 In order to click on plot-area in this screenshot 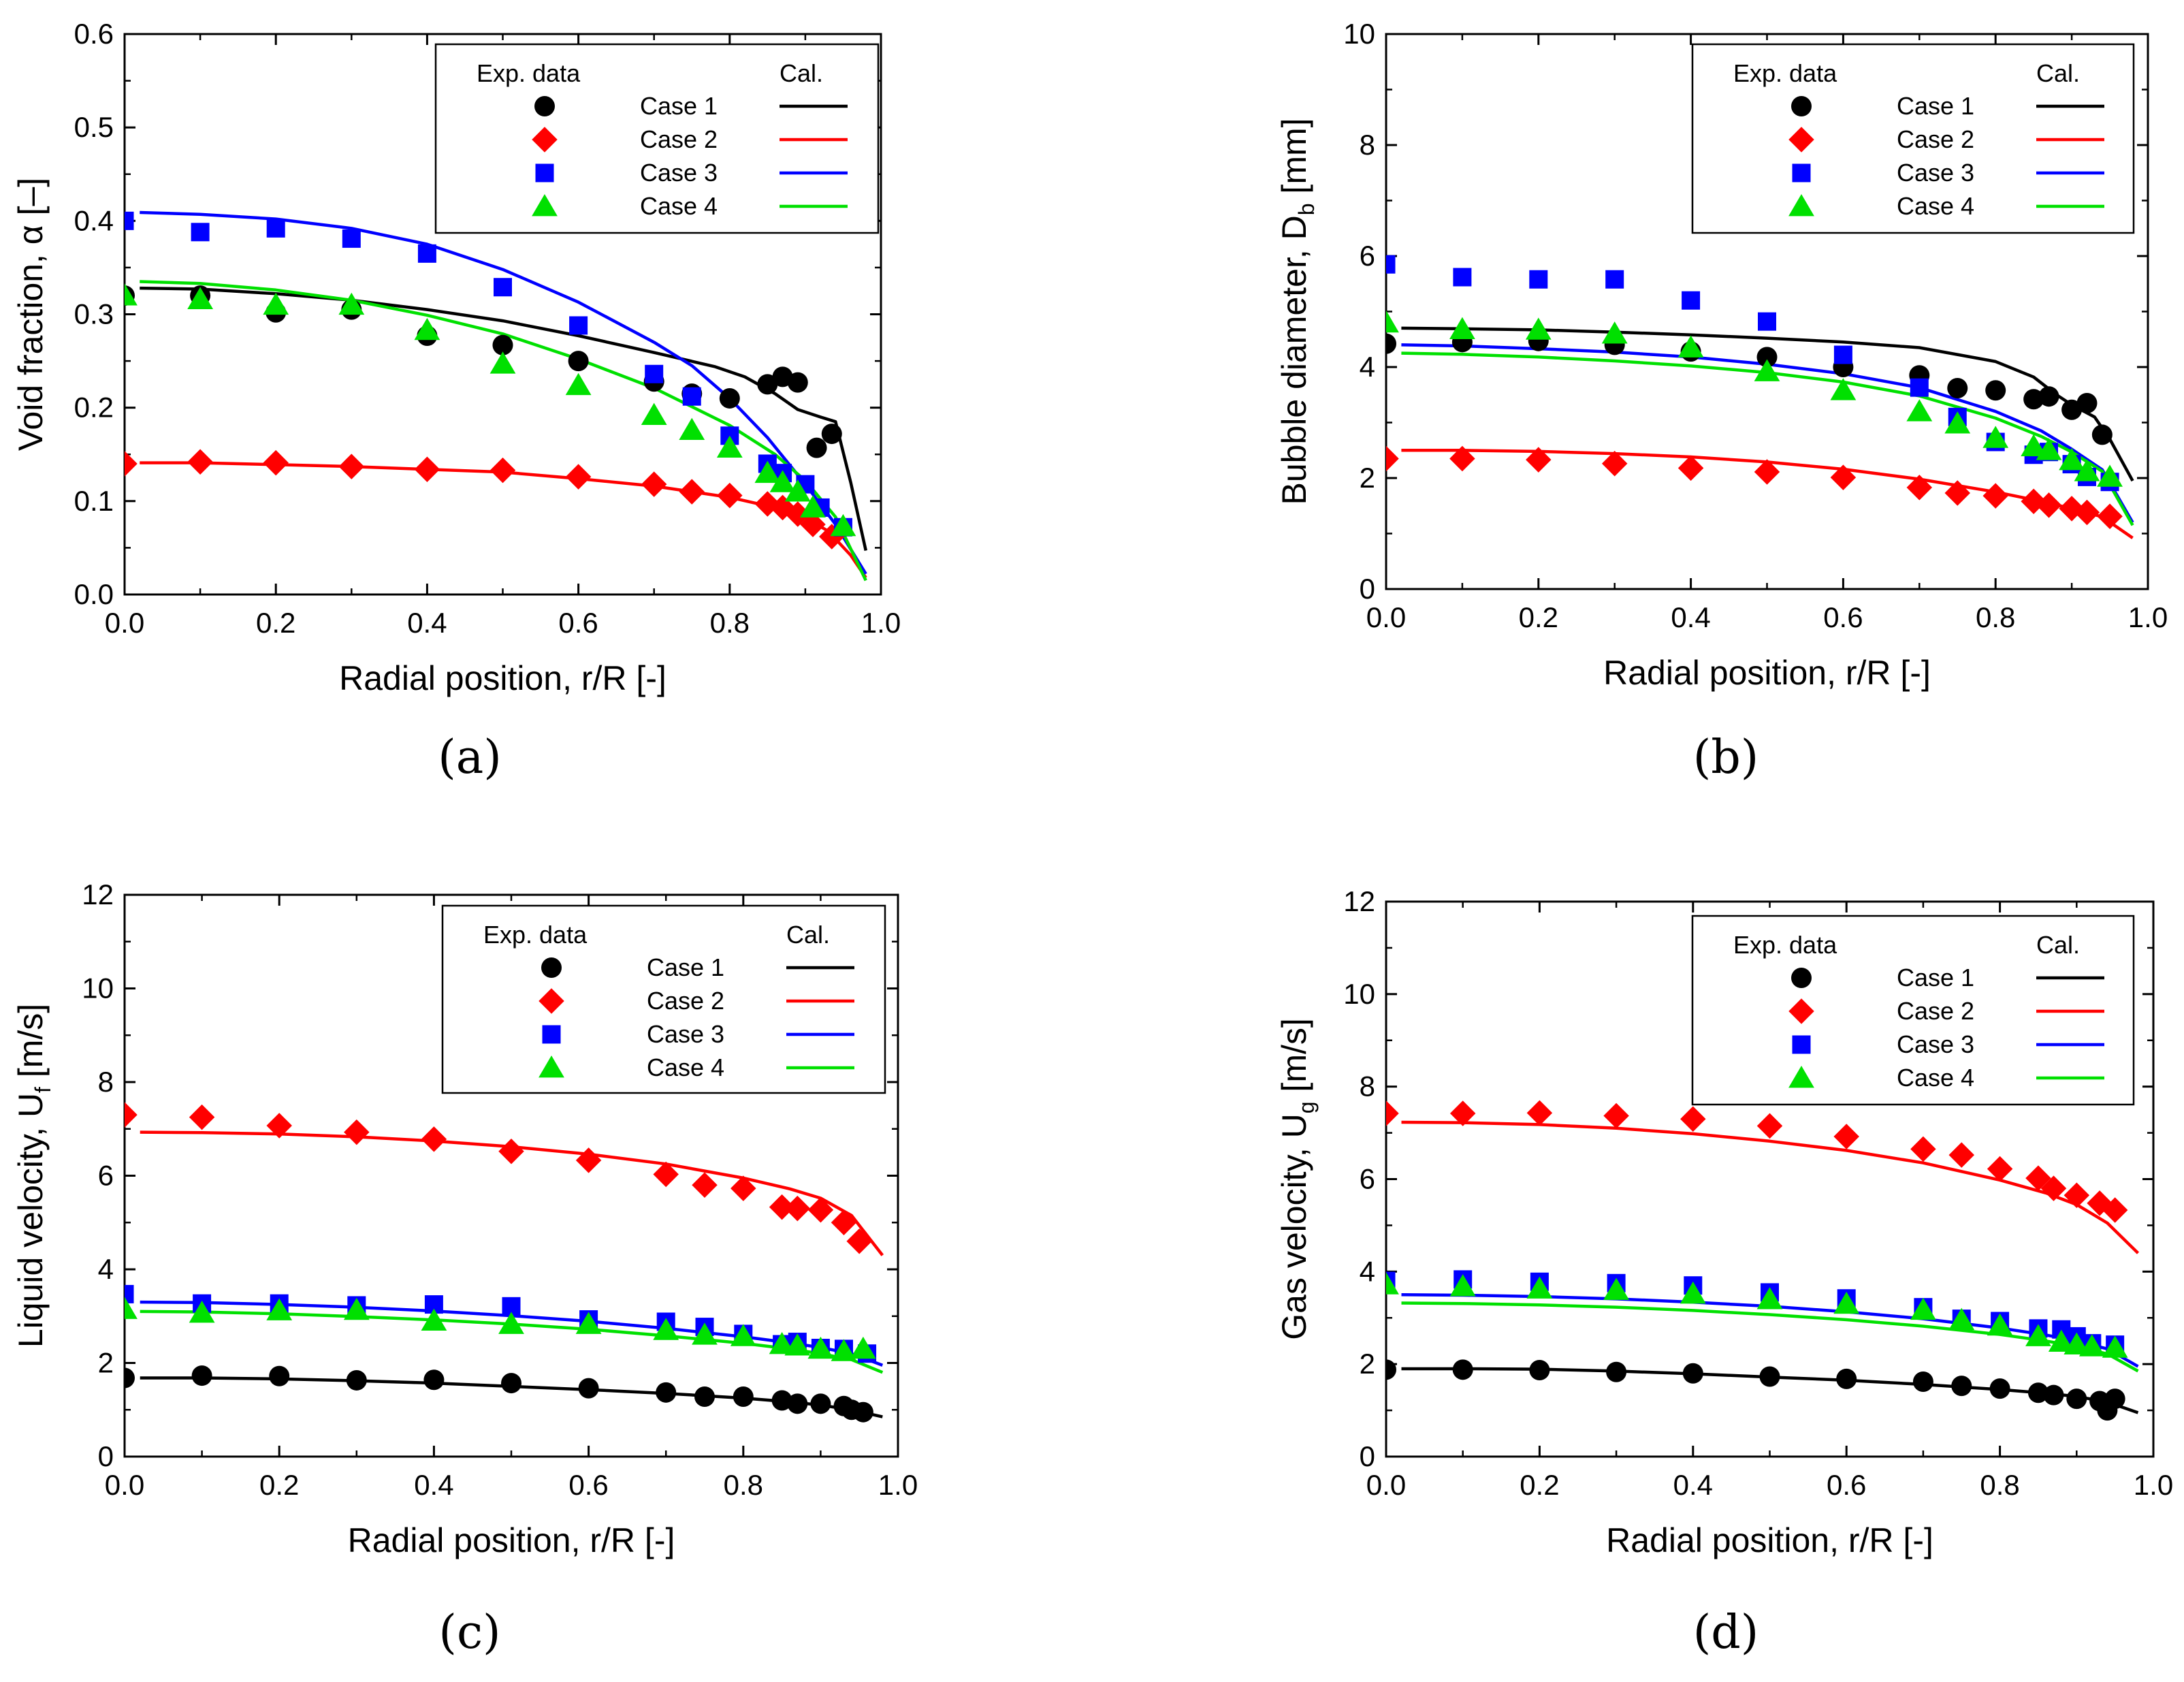, I will do `click(496, 396)`.